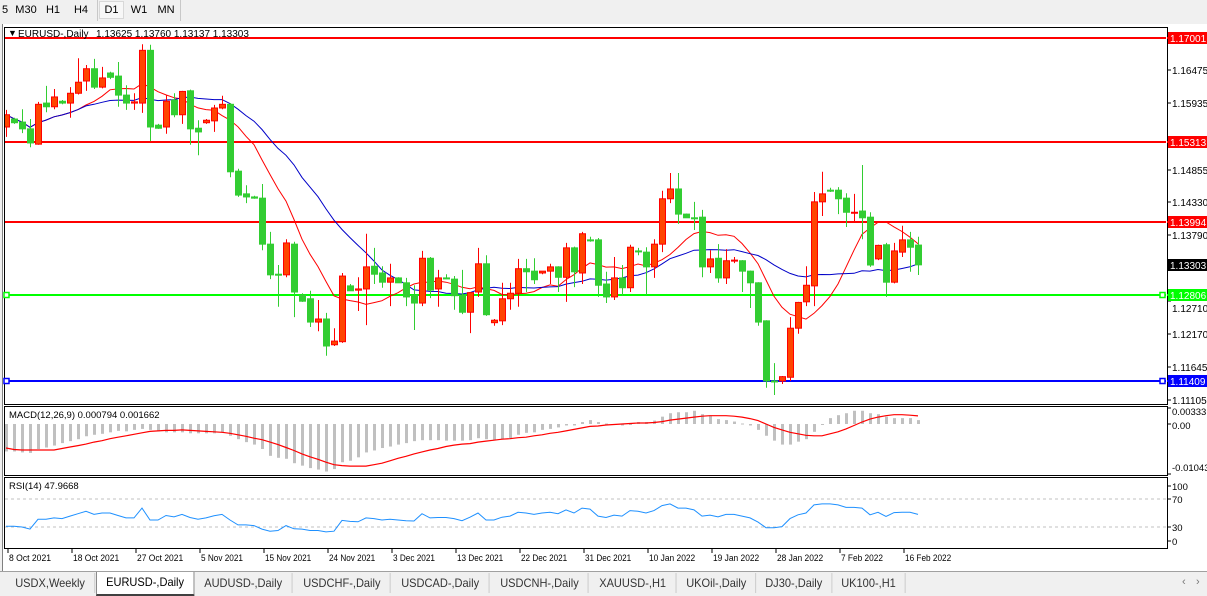 This screenshot has height=596, width=1207. I want to click on level-label: 1.15313, so click(1188, 143).